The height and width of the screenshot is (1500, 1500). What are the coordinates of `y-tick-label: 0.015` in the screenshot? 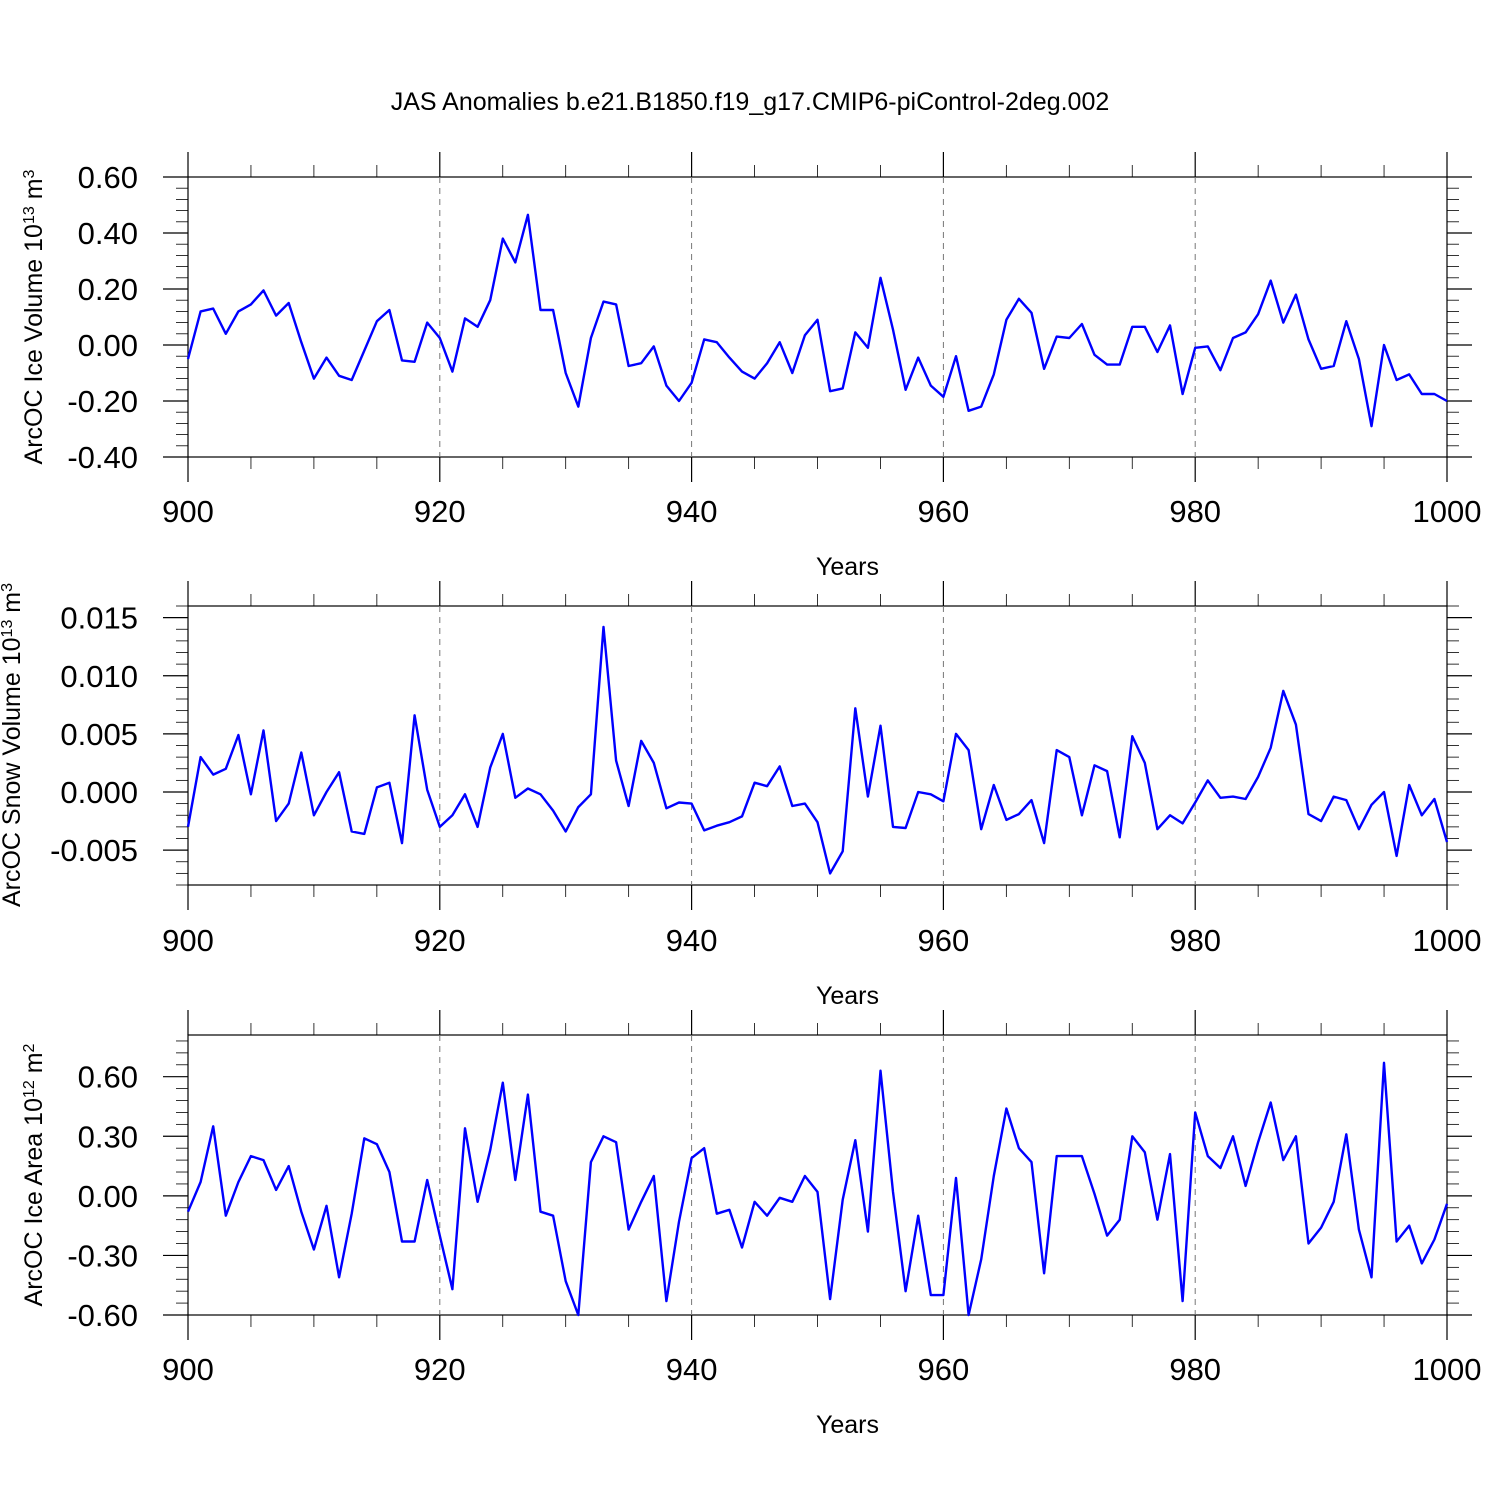 It's located at (99, 618).